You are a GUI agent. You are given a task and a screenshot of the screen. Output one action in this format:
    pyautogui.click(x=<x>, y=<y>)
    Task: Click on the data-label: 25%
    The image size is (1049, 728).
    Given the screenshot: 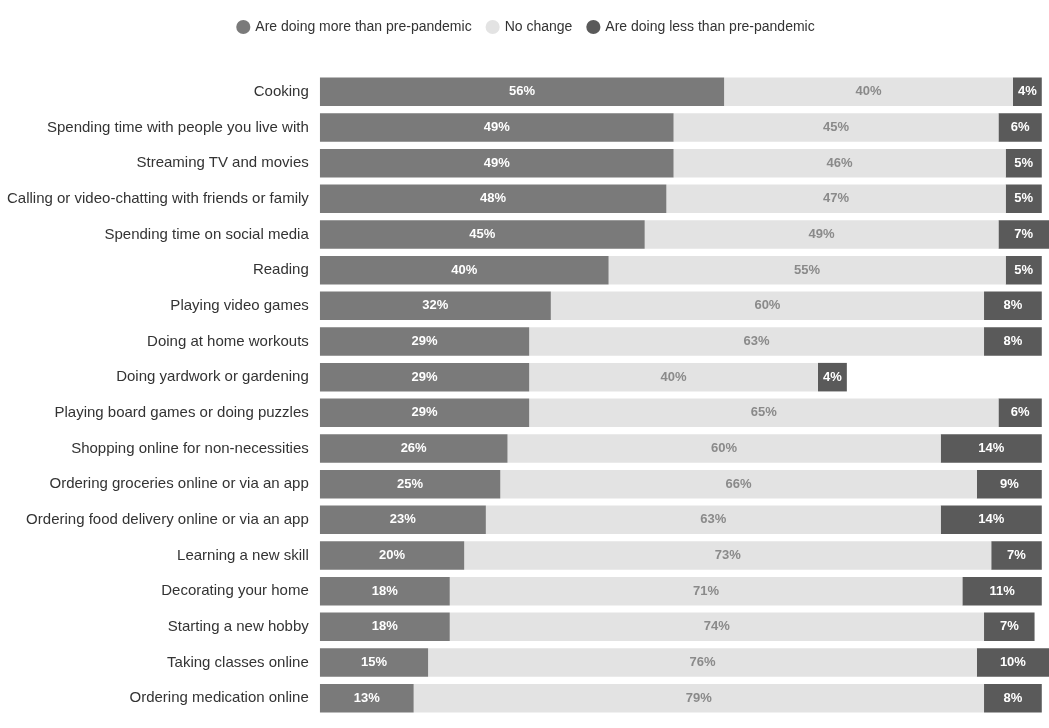 What is the action you would take?
    pyautogui.click(x=410, y=483)
    